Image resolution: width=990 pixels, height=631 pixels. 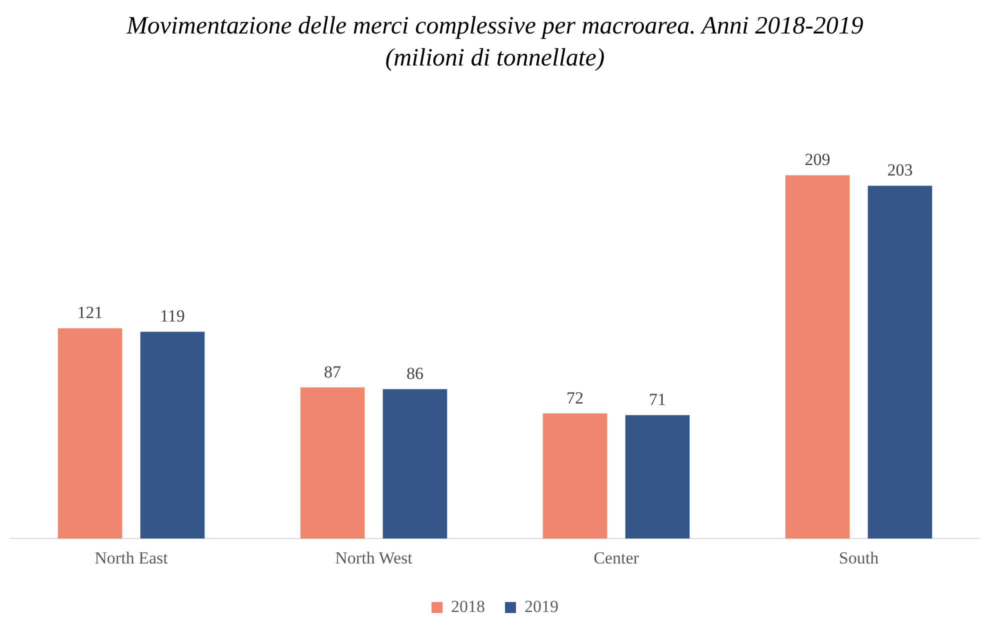 I want to click on data-label: 87, so click(x=333, y=372).